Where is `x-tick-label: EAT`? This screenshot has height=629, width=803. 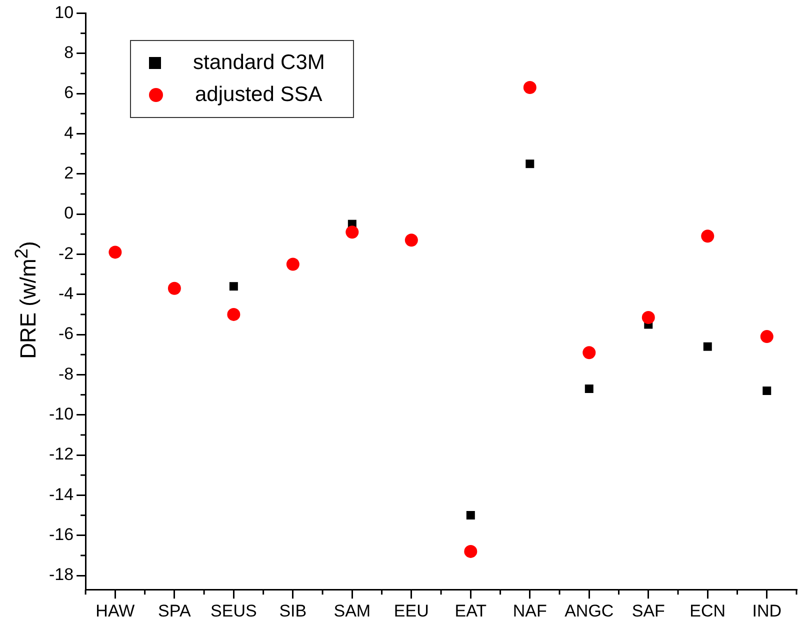 x-tick-label: EAT is located at coordinates (470, 610).